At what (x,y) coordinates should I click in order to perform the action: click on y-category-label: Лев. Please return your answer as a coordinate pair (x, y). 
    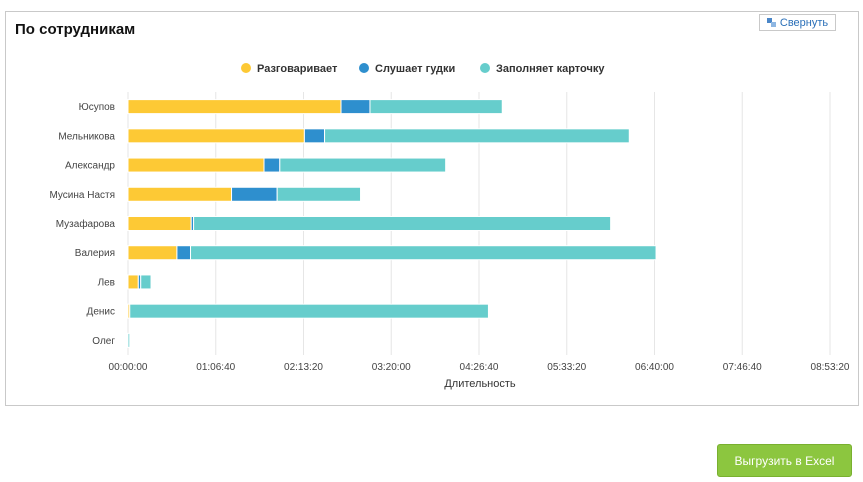
    Looking at the image, I should click on (106, 282).